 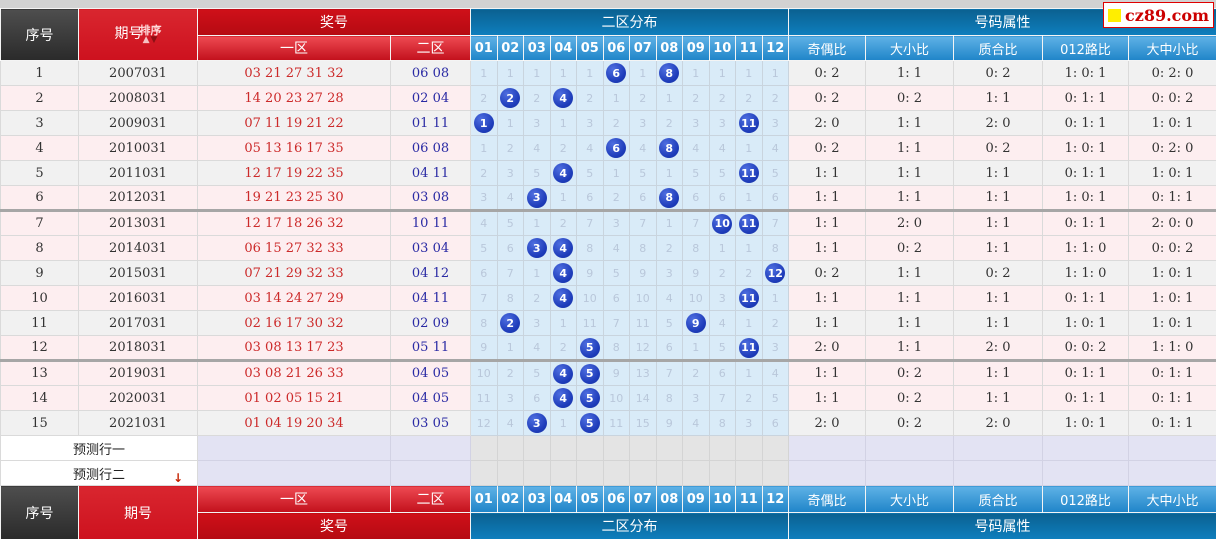 I want to click on sort-asc-icon: ▲, so click(x=146, y=39).